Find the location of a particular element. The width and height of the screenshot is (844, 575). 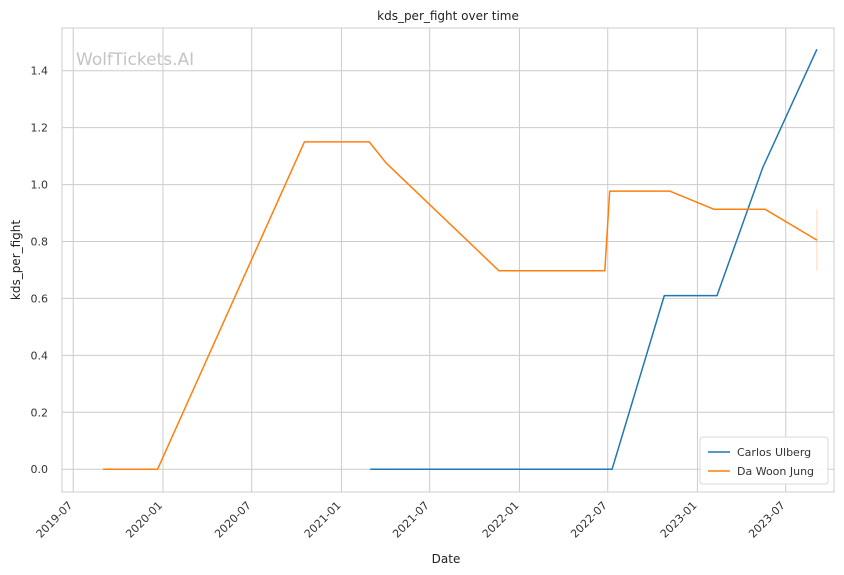

y-tick-labels: 0.0 0.2 0.4 0.6 0.8 1.0 1.2 1.4 is located at coordinates (40, 271).